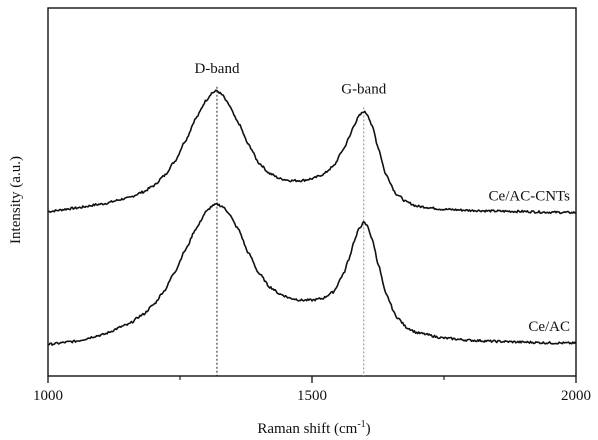  I want to click on x-axis-title-text: Raman shift (cm, so click(307, 429).